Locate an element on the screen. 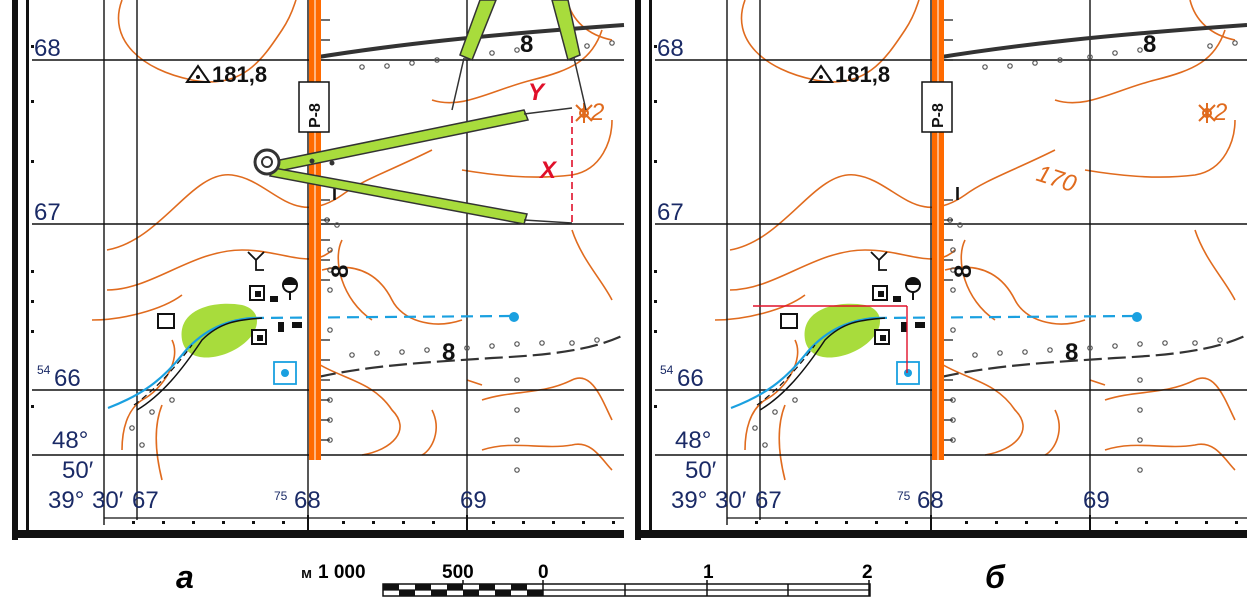 This screenshot has width=1247, height=600. scale-tick-500: 500 is located at coordinates (458, 572).